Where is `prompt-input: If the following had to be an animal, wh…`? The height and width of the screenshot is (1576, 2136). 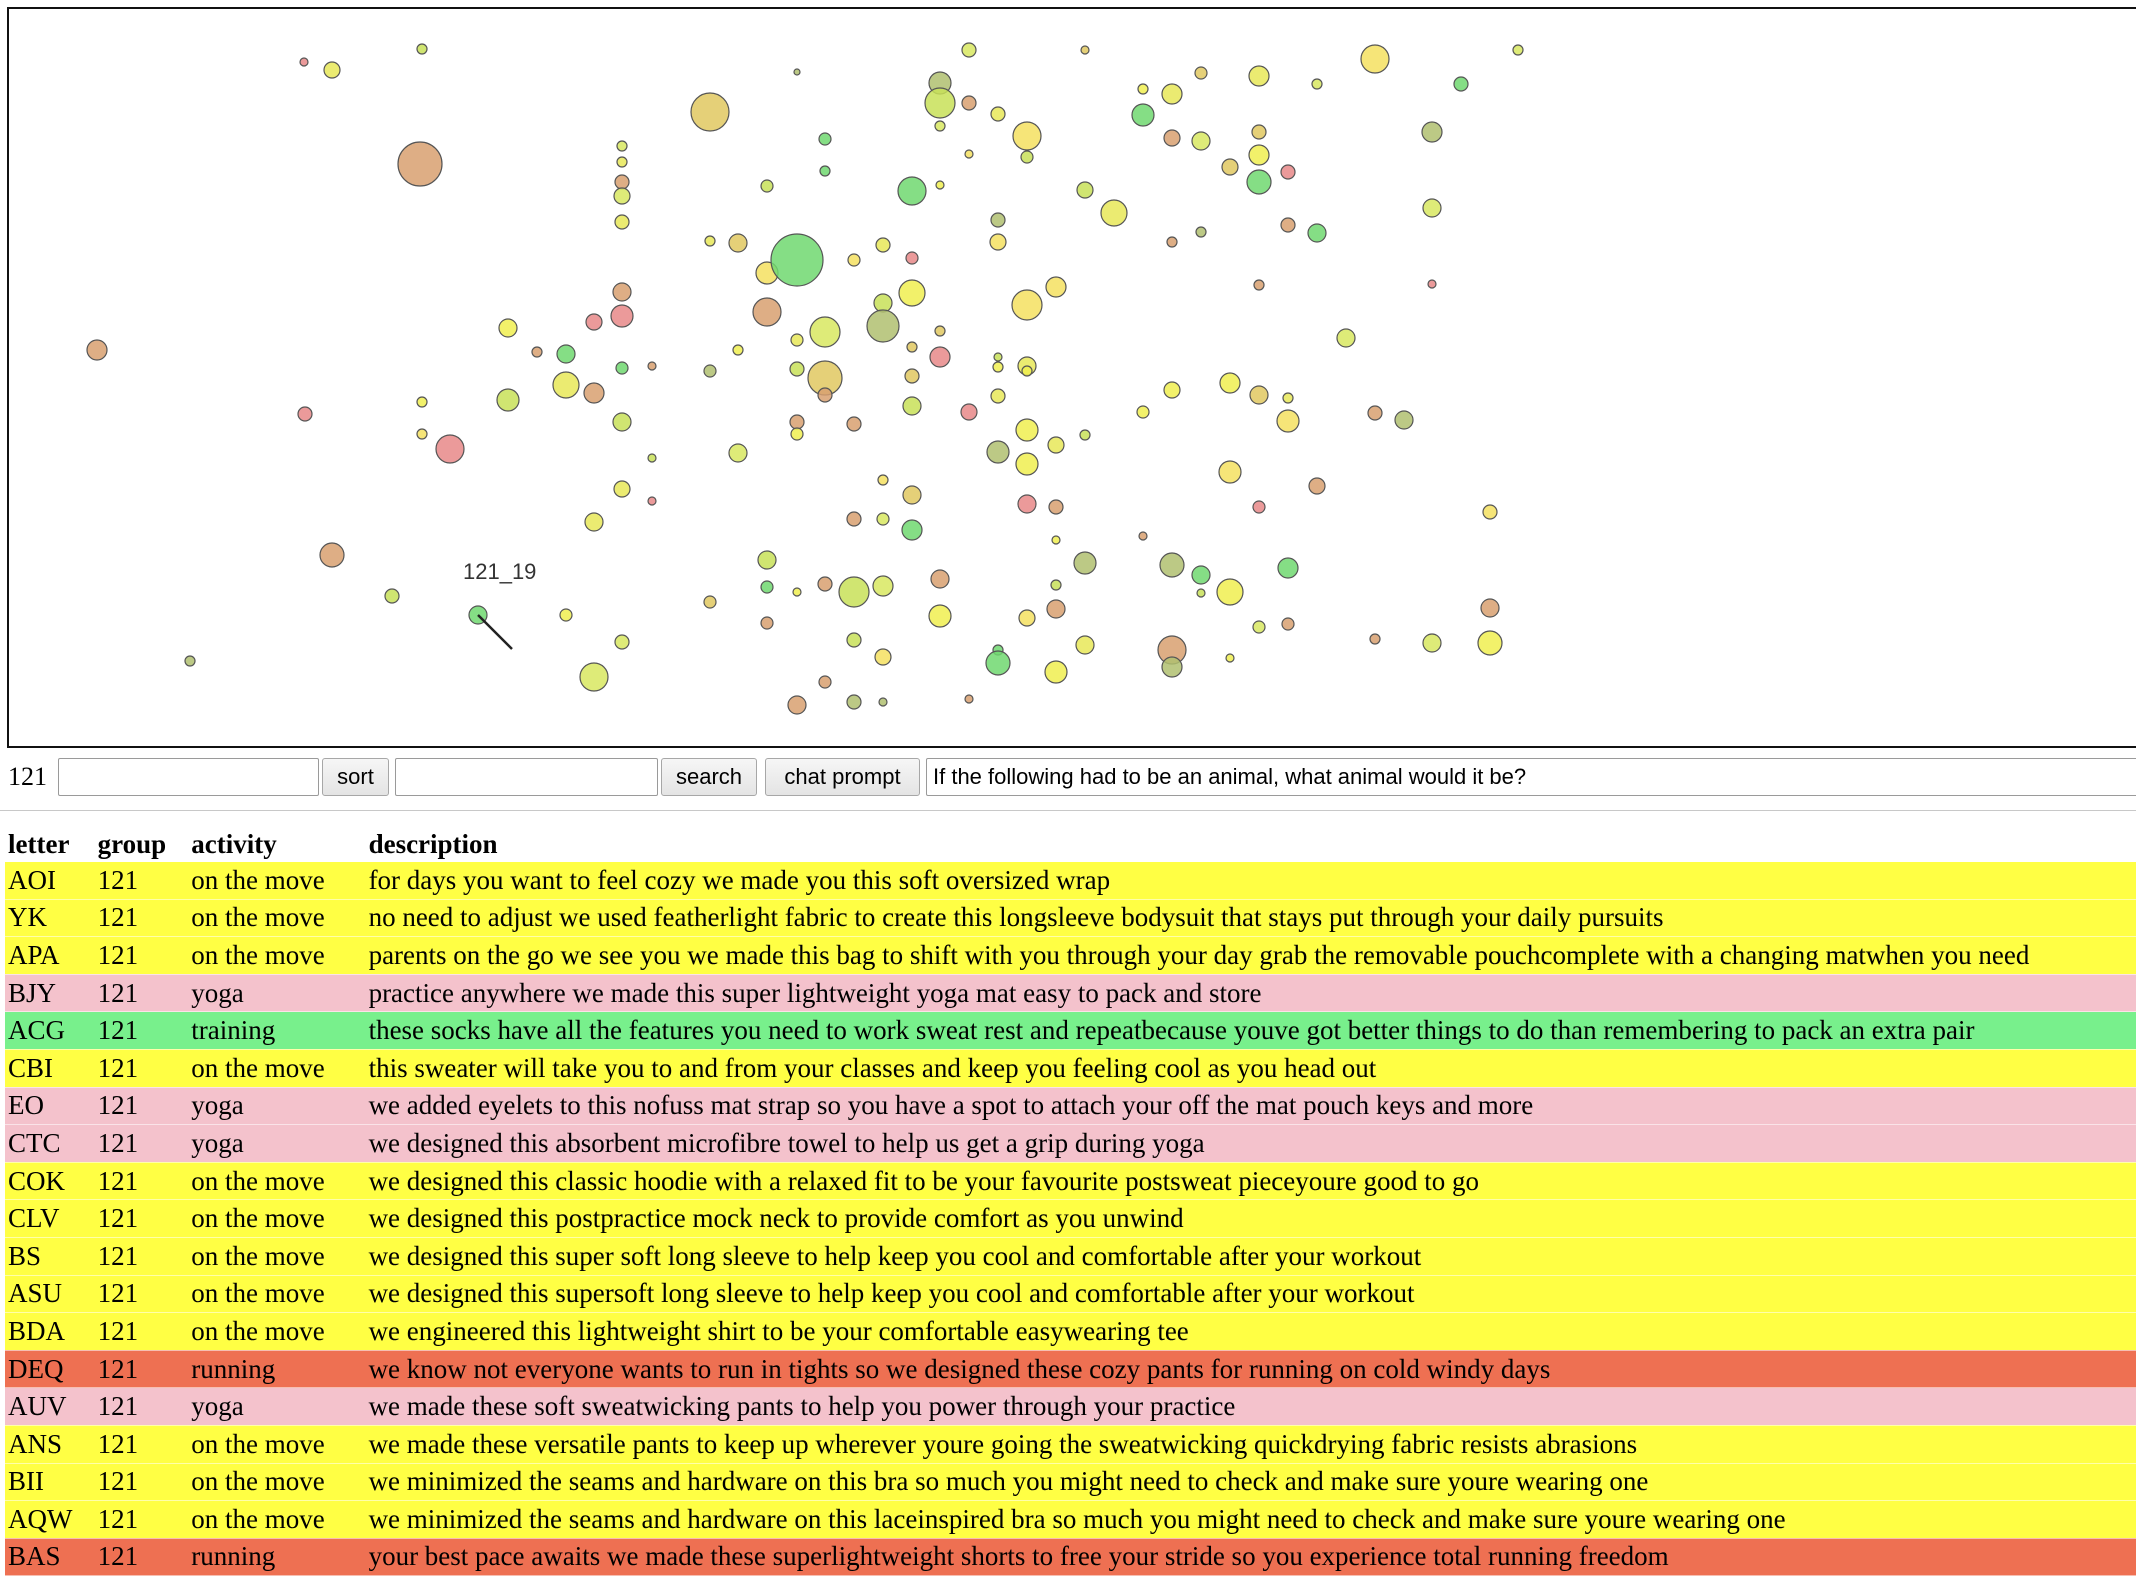 prompt-input: If the following had to be an animal, wh… is located at coordinates (1531, 777).